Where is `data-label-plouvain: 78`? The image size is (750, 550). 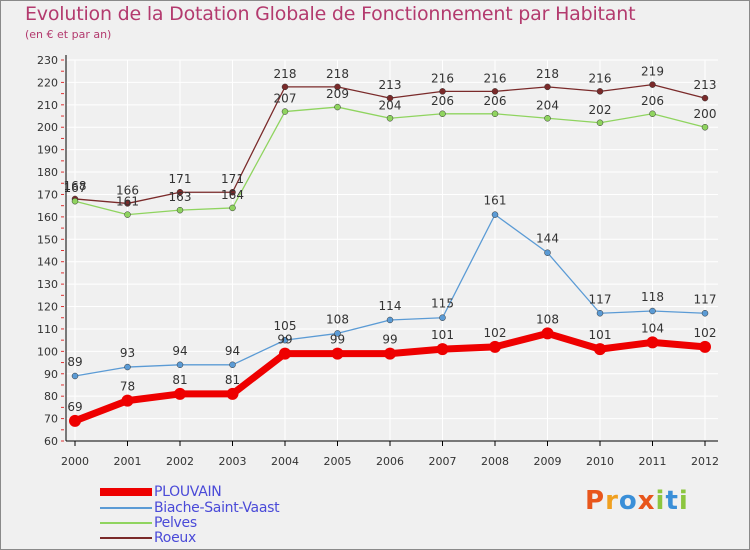
data-label-plouvain: 78 is located at coordinates (127, 387).